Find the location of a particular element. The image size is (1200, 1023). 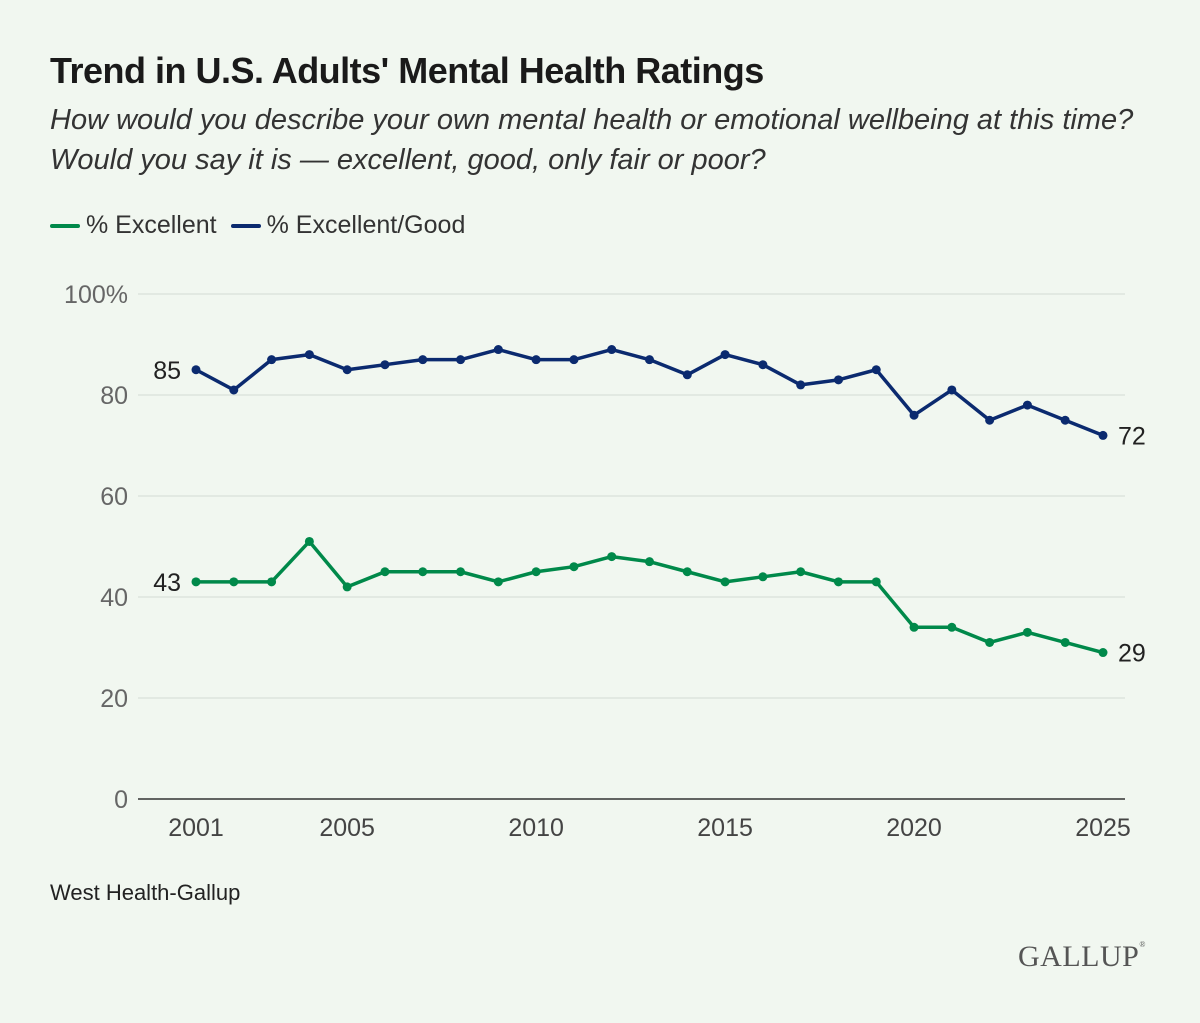

end-value-label: 72 is located at coordinates (1132, 436).